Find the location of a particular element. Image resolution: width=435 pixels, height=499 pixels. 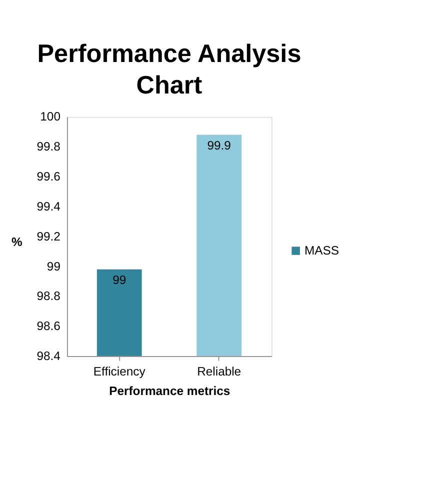

x-tick-label: Reliable is located at coordinates (219, 371).